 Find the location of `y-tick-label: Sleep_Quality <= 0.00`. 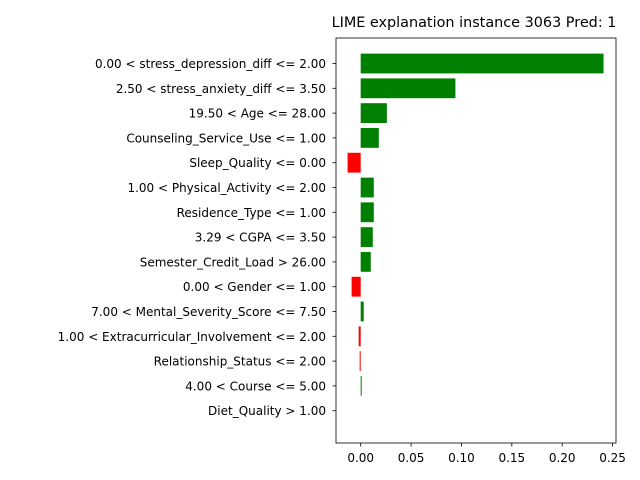

y-tick-label: Sleep_Quality <= 0.00 is located at coordinates (257, 163).